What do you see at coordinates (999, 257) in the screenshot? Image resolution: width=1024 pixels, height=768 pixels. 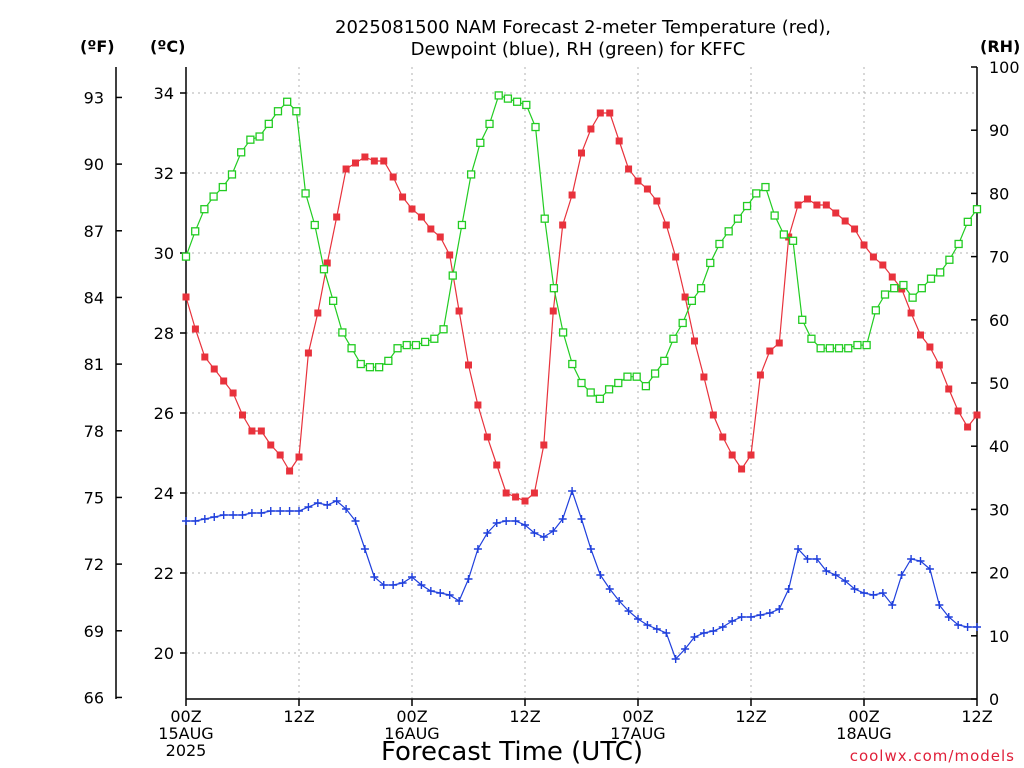 I see `rh-tick-label: 70` at bounding box center [999, 257].